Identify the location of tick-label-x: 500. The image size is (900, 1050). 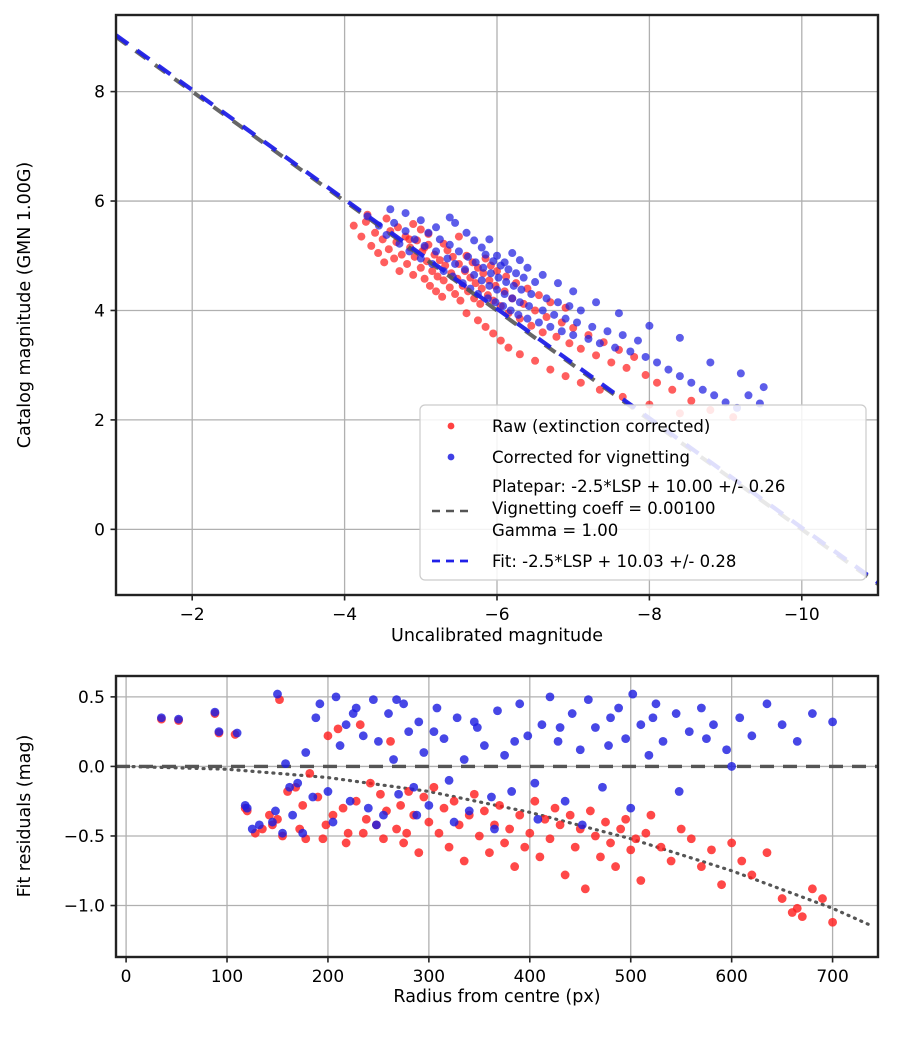
(631, 977).